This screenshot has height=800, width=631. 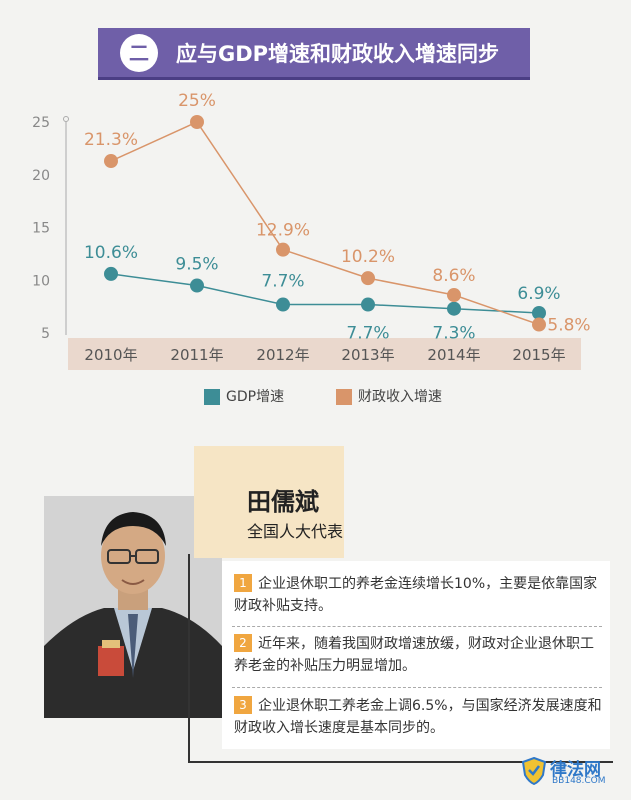 What do you see at coordinates (453, 276) in the screenshot?
I see `data-label: 8.6%` at bounding box center [453, 276].